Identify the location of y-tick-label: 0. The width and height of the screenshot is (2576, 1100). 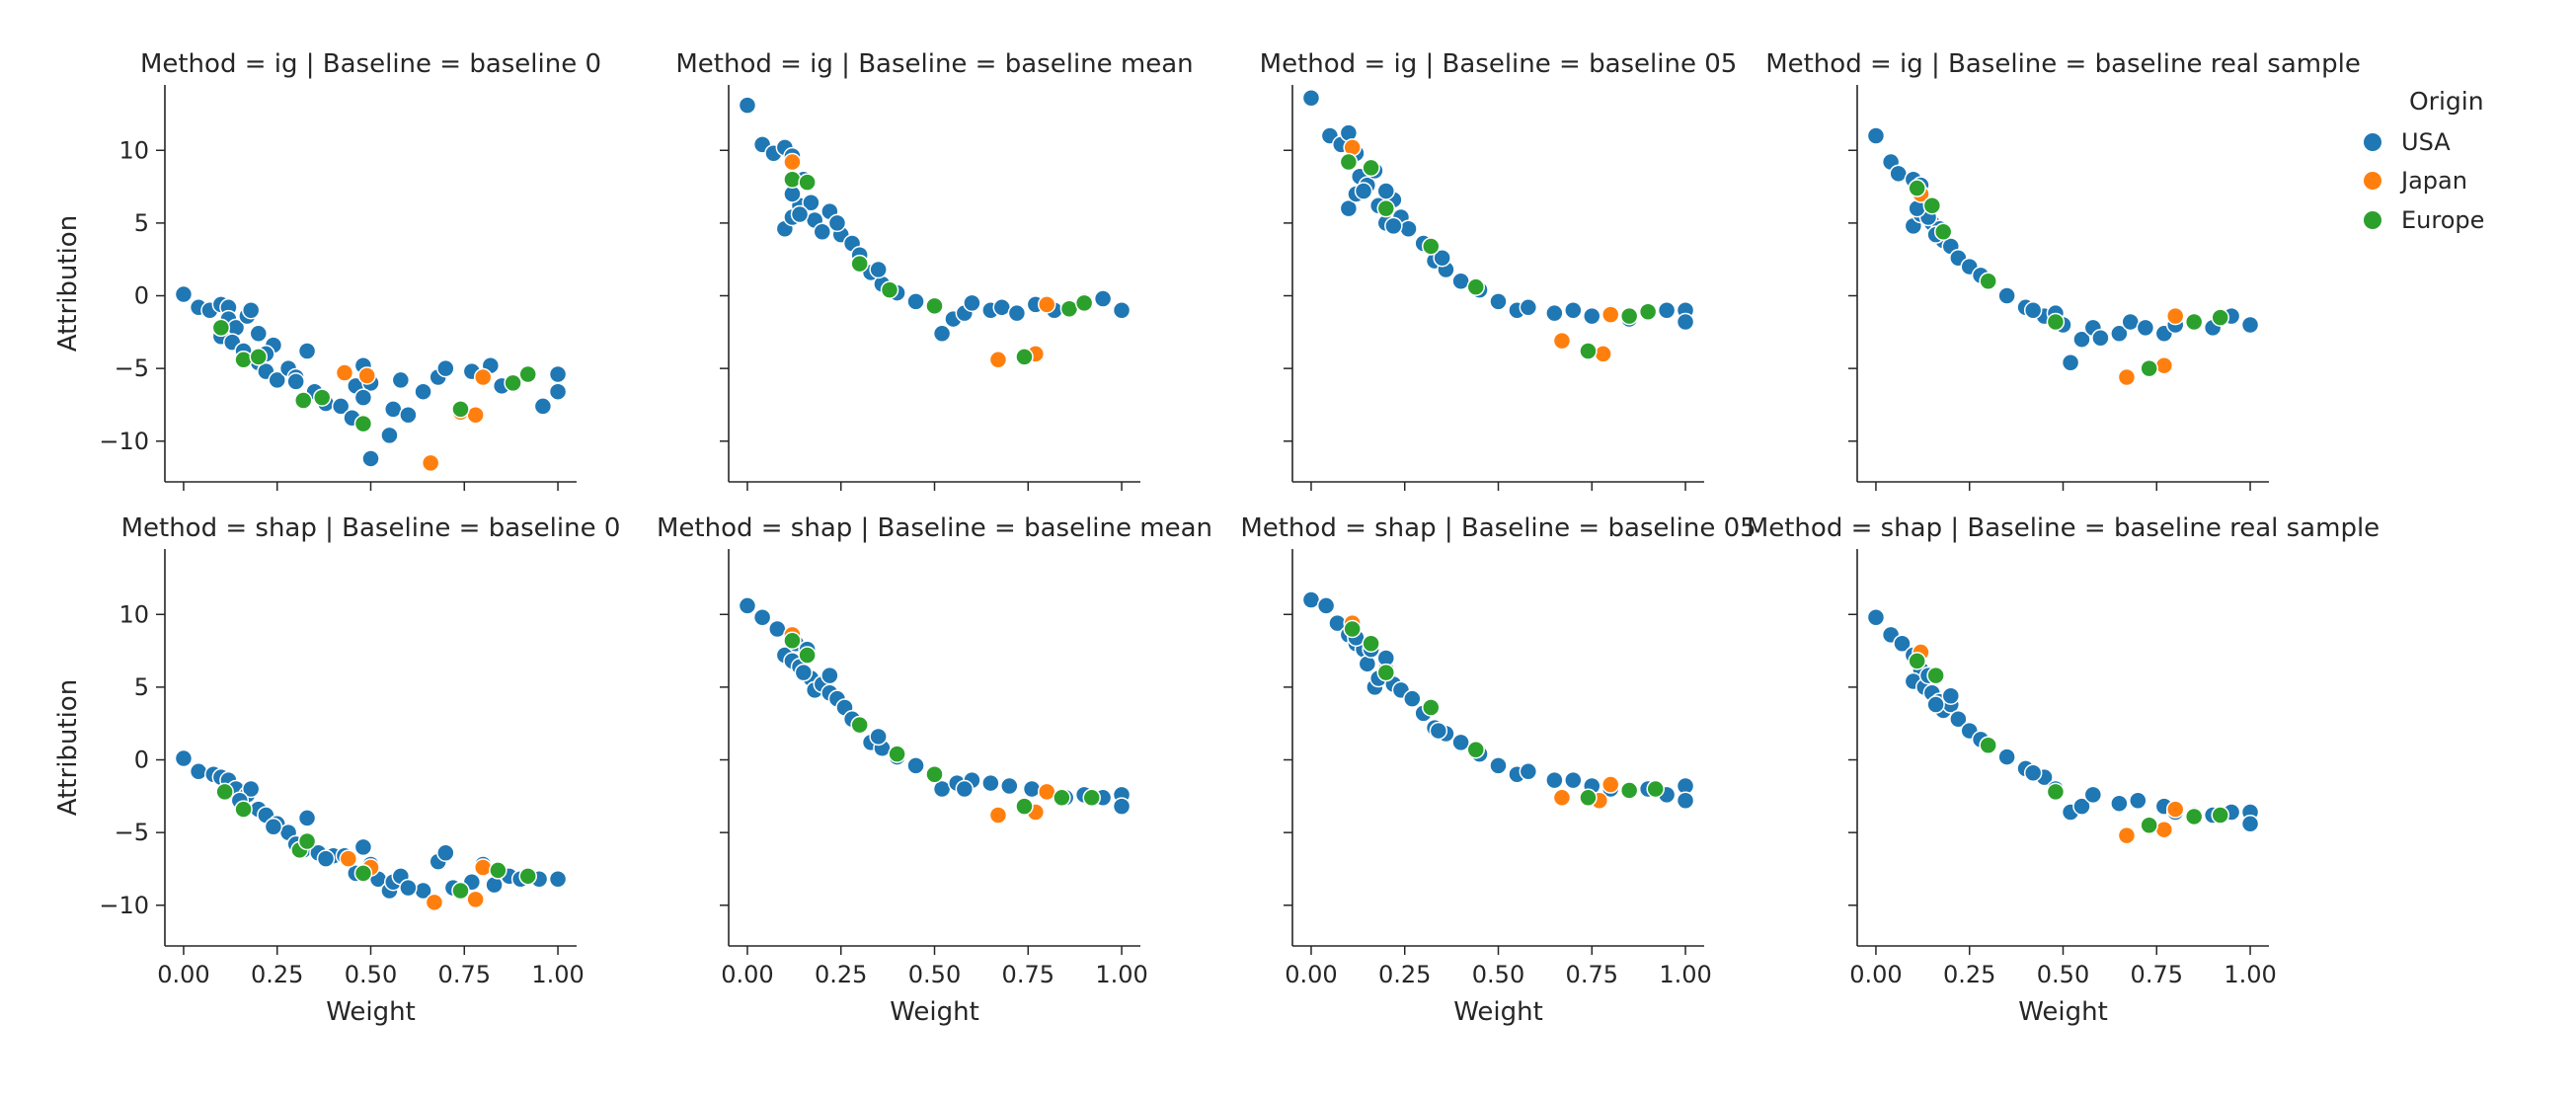
(141, 760).